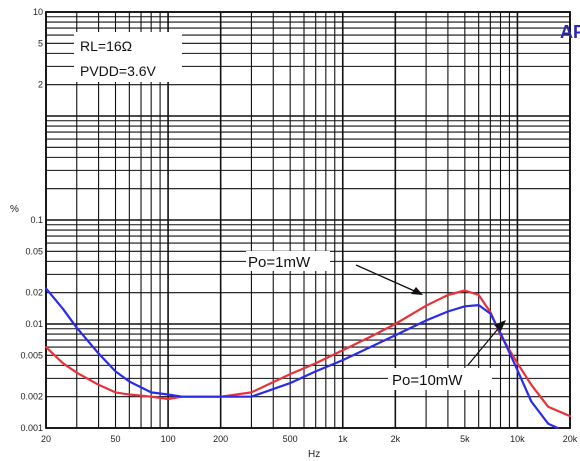 The width and height of the screenshot is (580, 461). I want to click on arrow-1mw-line, so click(387, 279).